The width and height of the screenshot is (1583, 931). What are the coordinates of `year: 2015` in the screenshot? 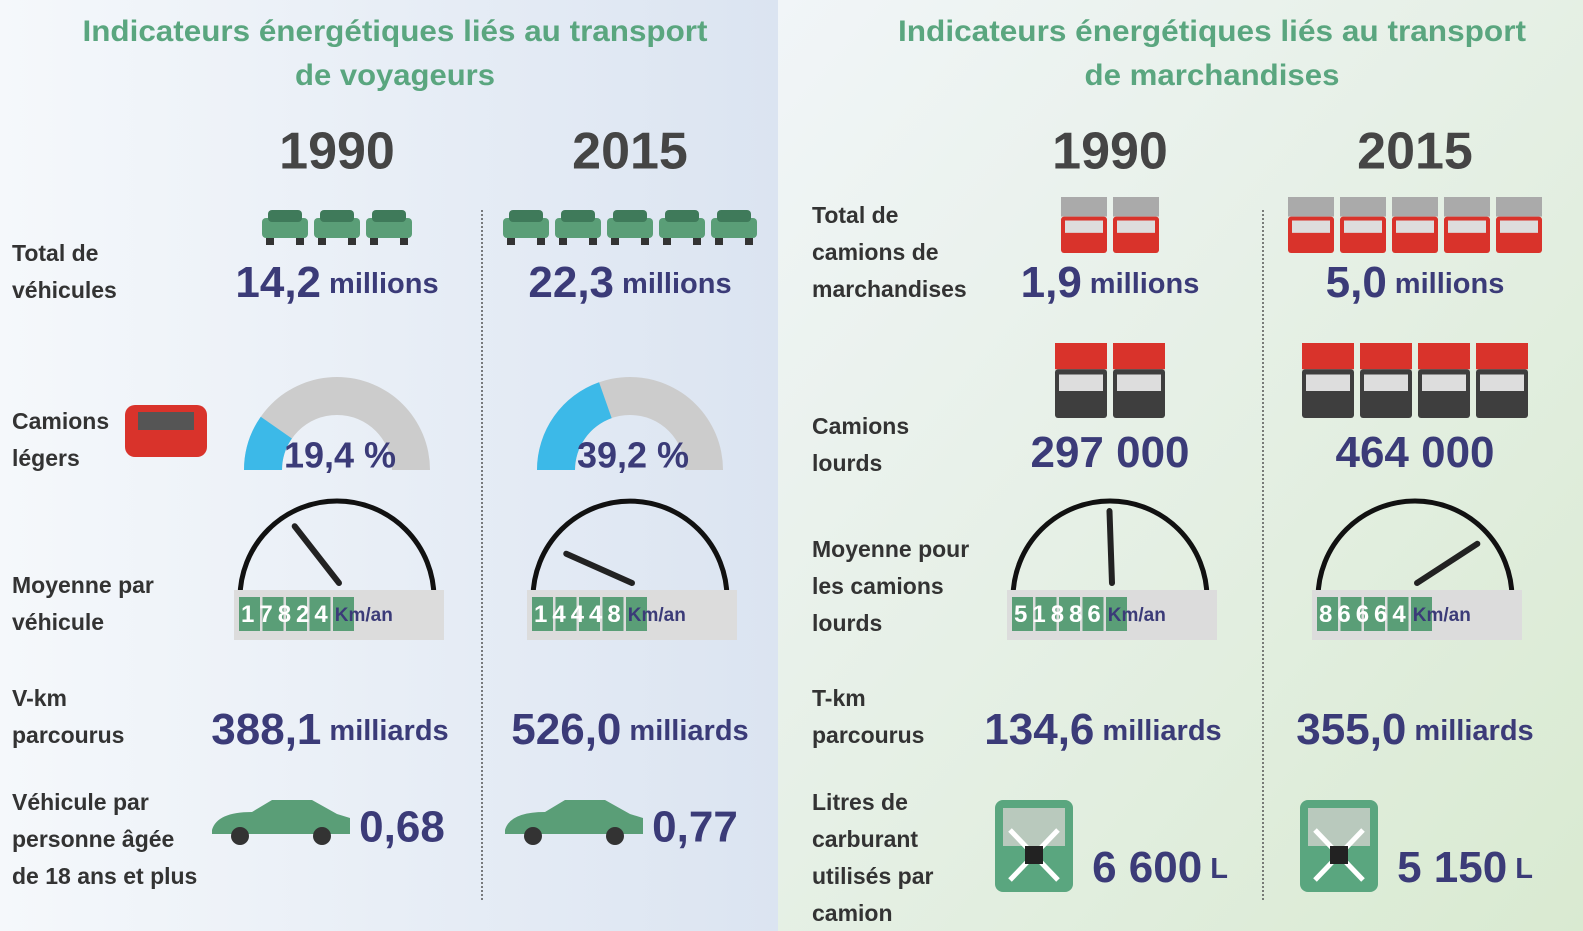 It's located at (1415, 152).